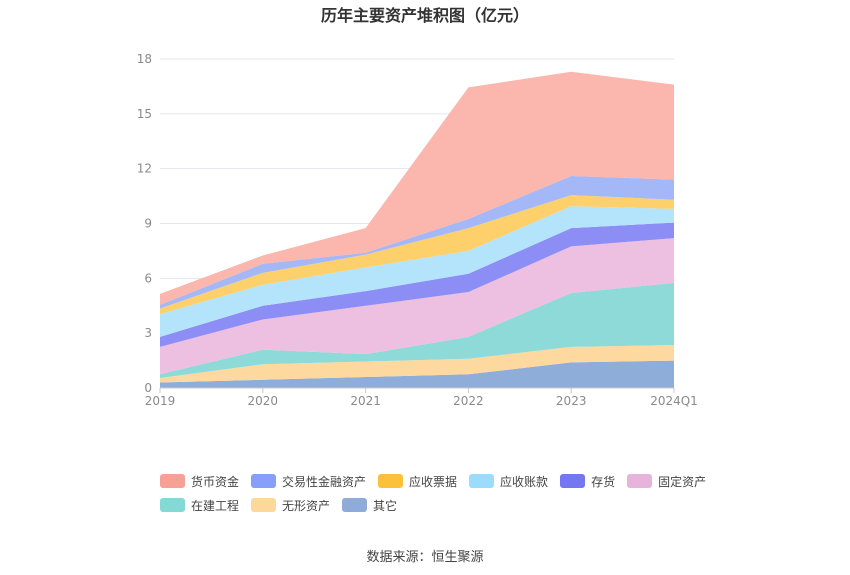  What do you see at coordinates (144, 114) in the screenshot?
I see `y-tick-label: 15` at bounding box center [144, 114].